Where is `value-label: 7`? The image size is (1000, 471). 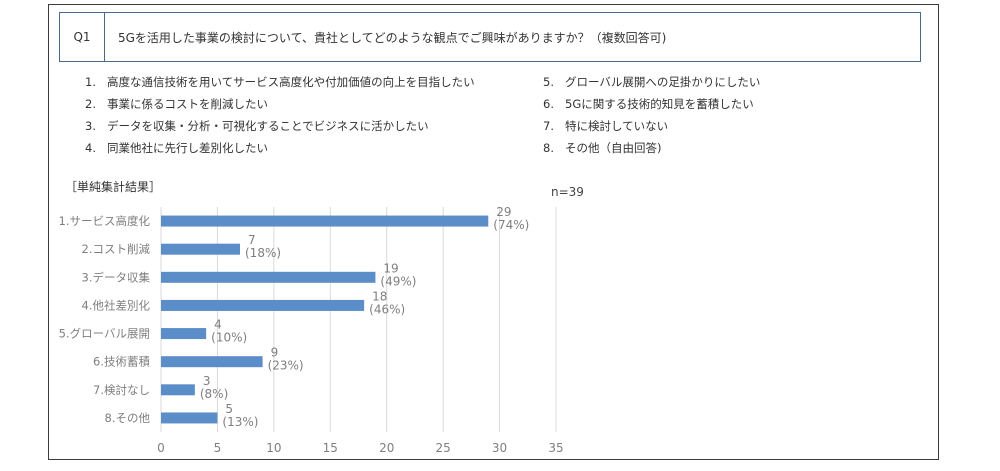 value-label: 7 is located at coordinates (252, 240).